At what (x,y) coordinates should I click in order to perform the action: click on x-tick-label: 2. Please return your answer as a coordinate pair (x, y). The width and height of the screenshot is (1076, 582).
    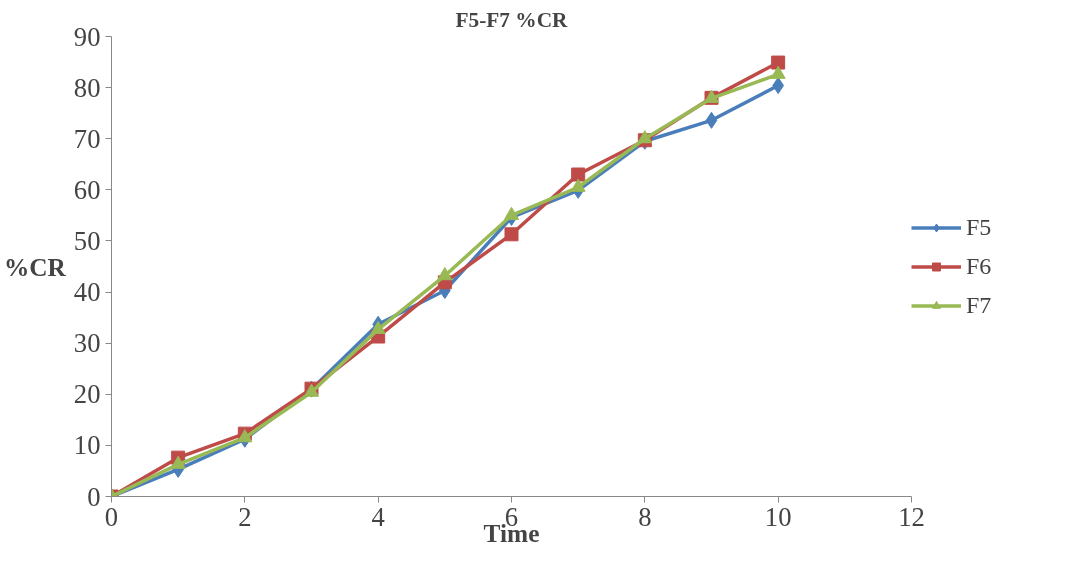
    Looking at the image, I should click on (245, 516).